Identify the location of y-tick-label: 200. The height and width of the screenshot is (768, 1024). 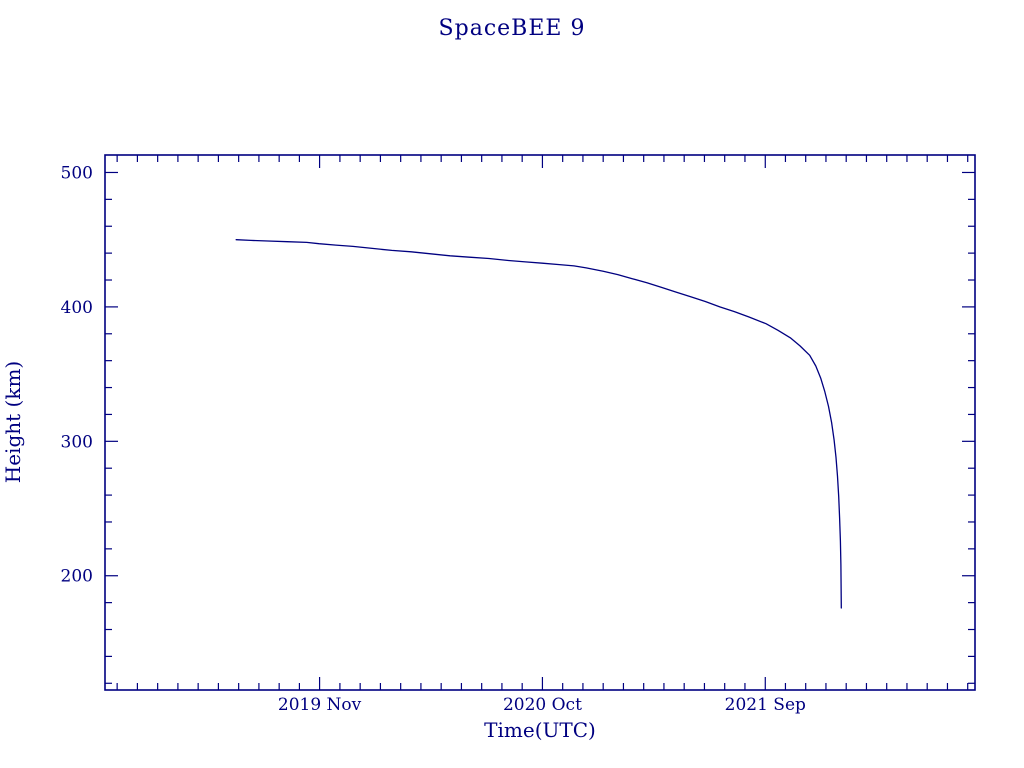
(77, 577).